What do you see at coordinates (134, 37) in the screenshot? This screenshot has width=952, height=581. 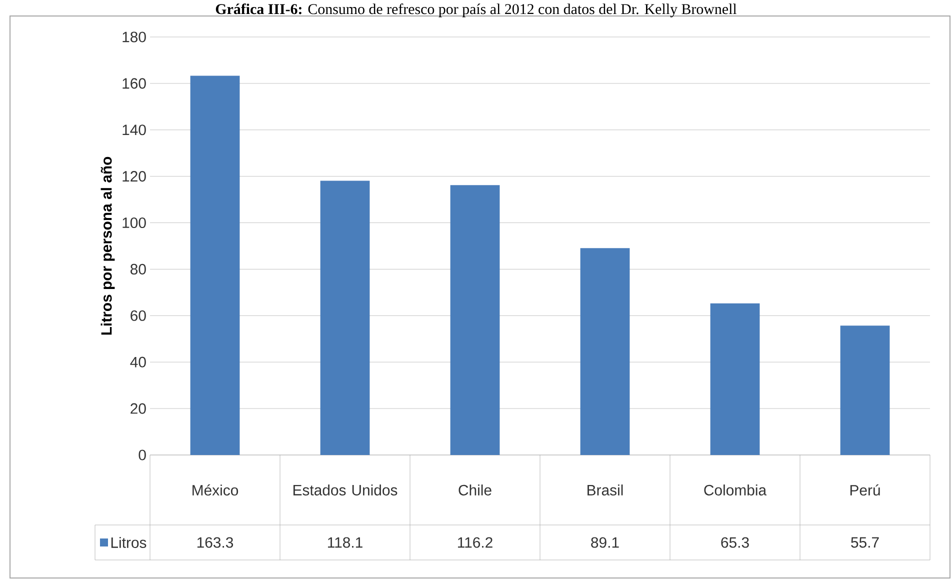 I see `y-tick-label: 180` at bounding box center [134, 37].